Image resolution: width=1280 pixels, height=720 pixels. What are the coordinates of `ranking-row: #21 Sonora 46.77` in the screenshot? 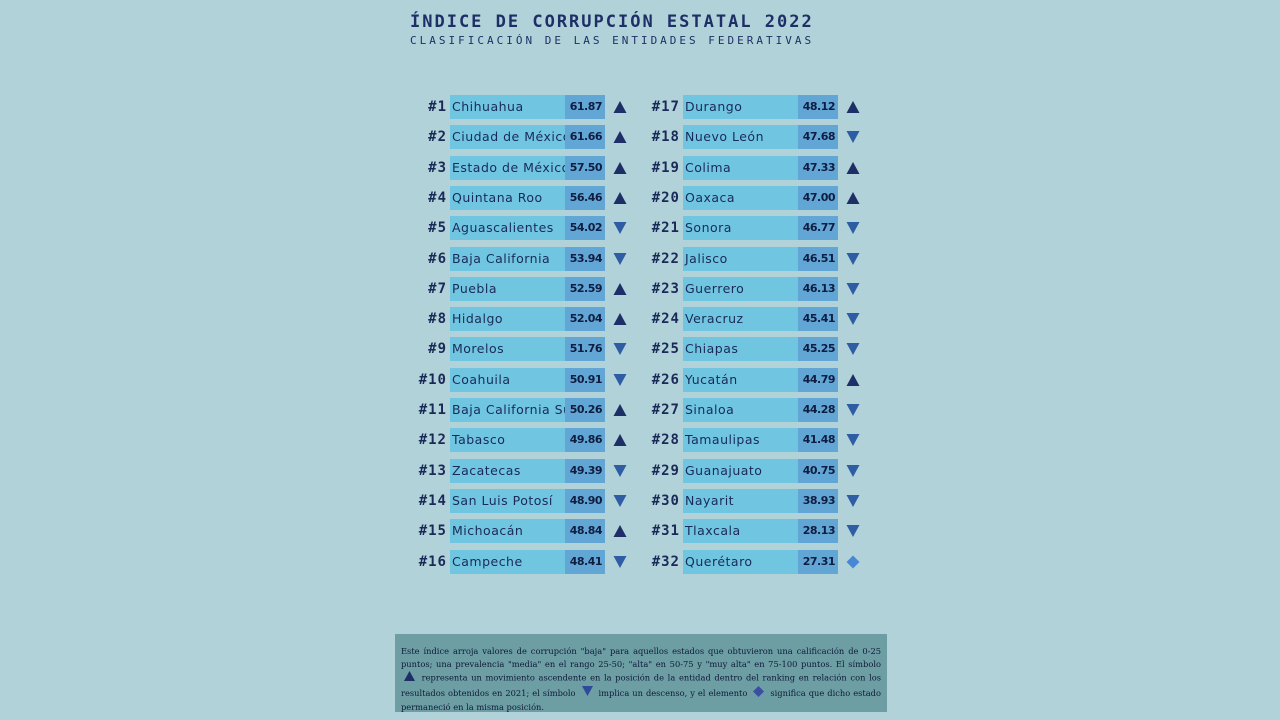 It's located at (759, 228).